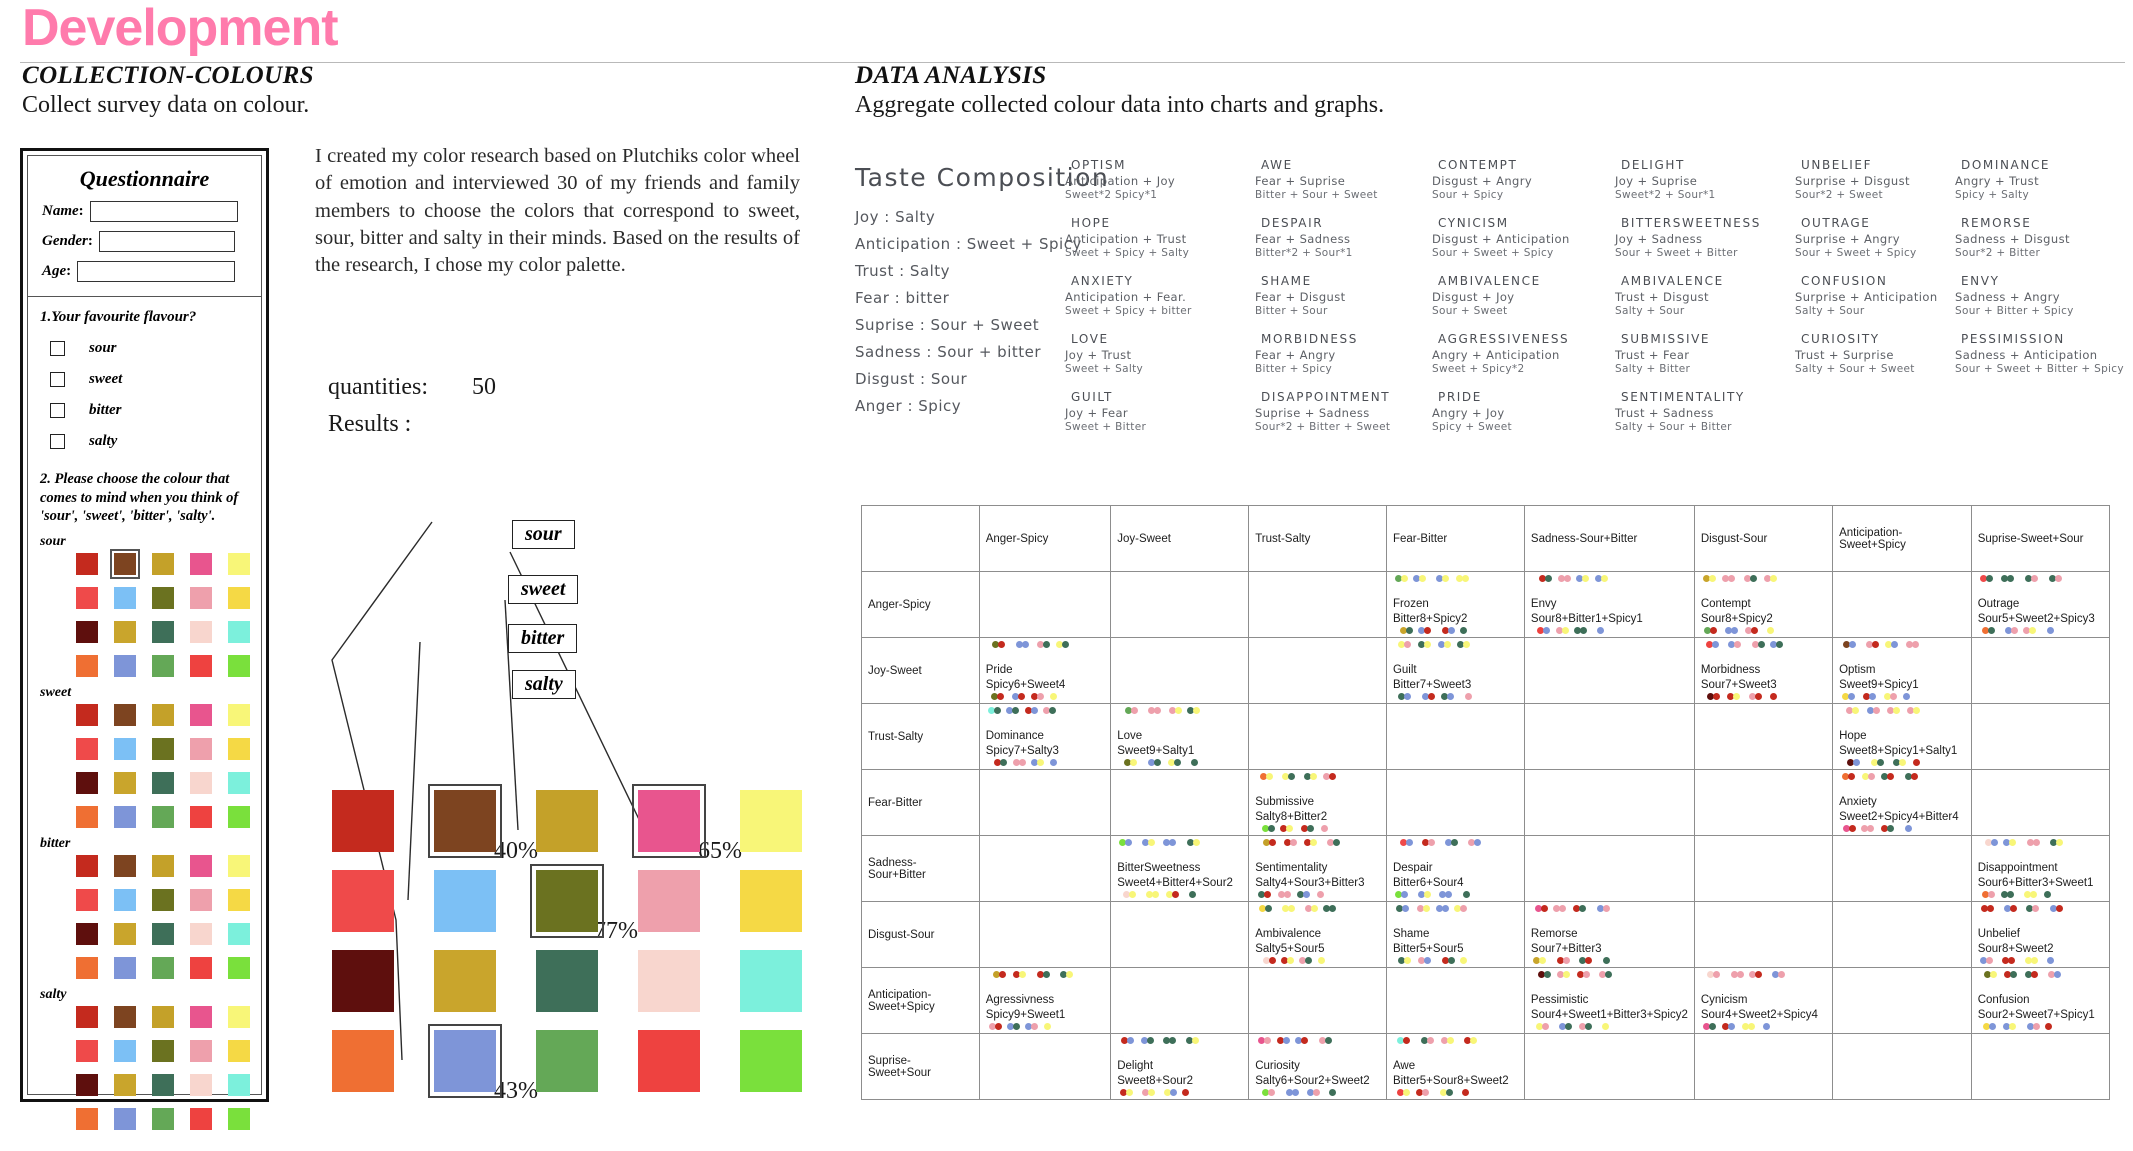  Describe the element at coordinates (543, 589) in the screenshot. I see `tree-node-sweet: sweet` at that location.